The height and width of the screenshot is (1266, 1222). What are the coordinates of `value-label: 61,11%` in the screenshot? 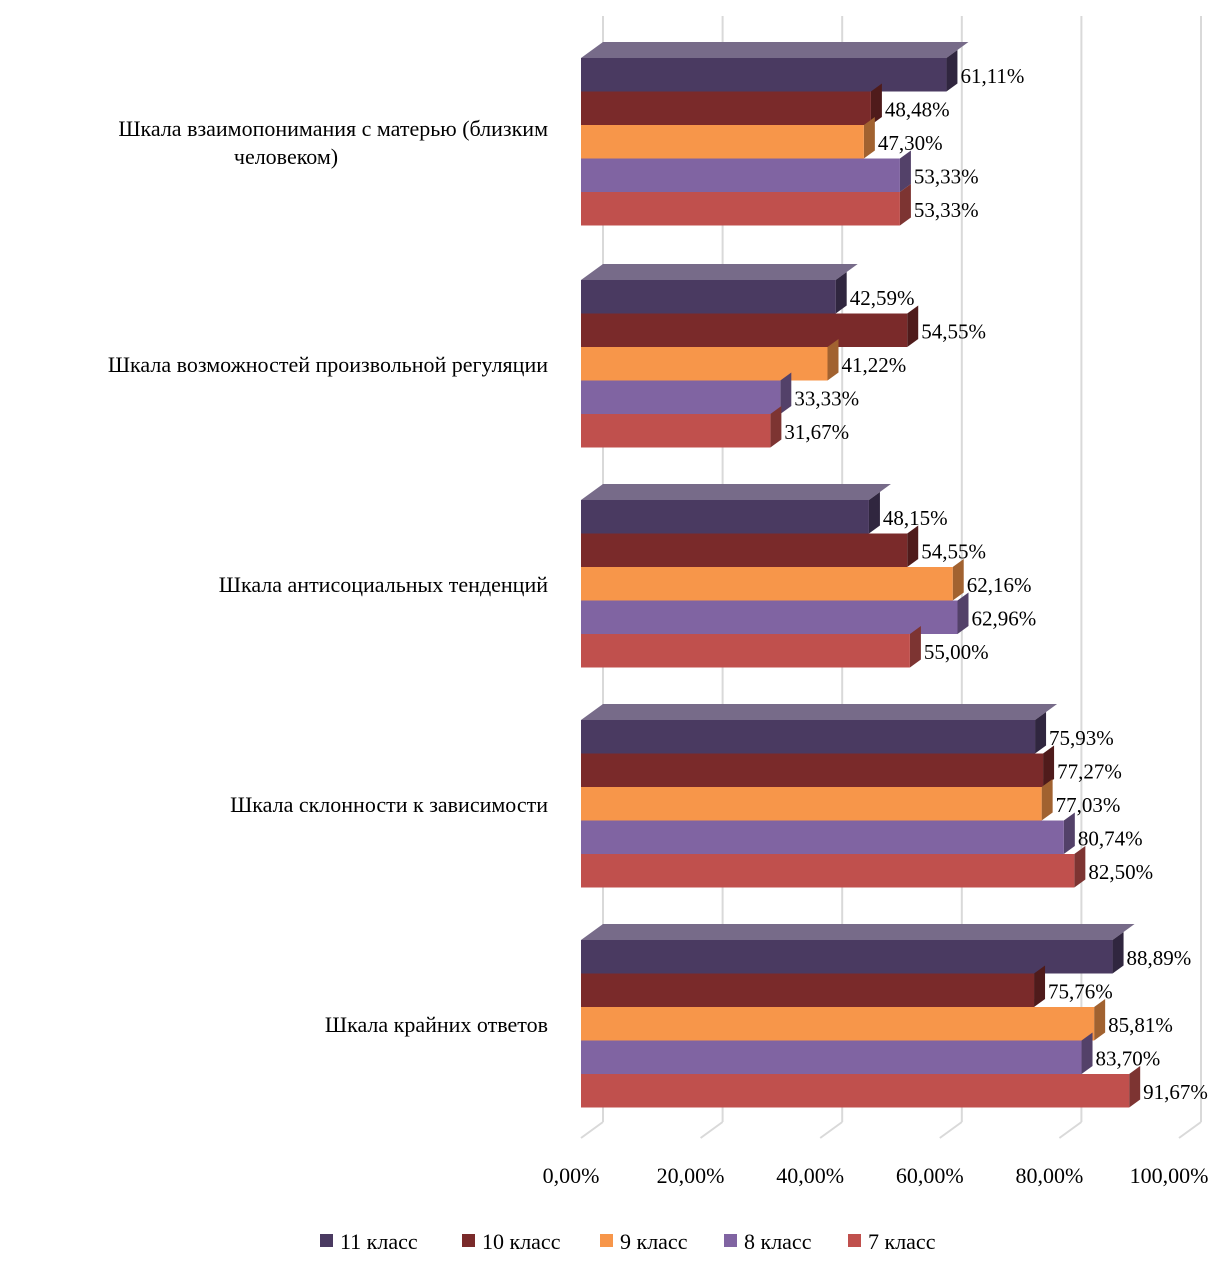 It's located at (992, 76).